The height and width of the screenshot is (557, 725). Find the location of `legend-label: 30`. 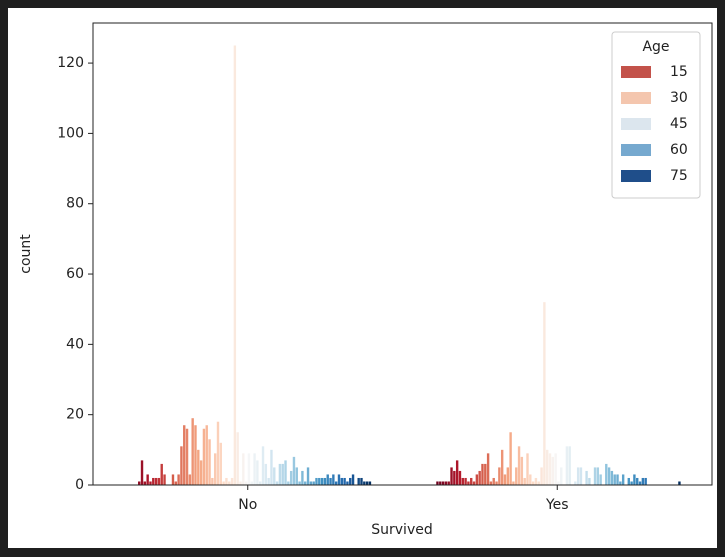

legend-label: 30 is located at coordinates (679, 98).